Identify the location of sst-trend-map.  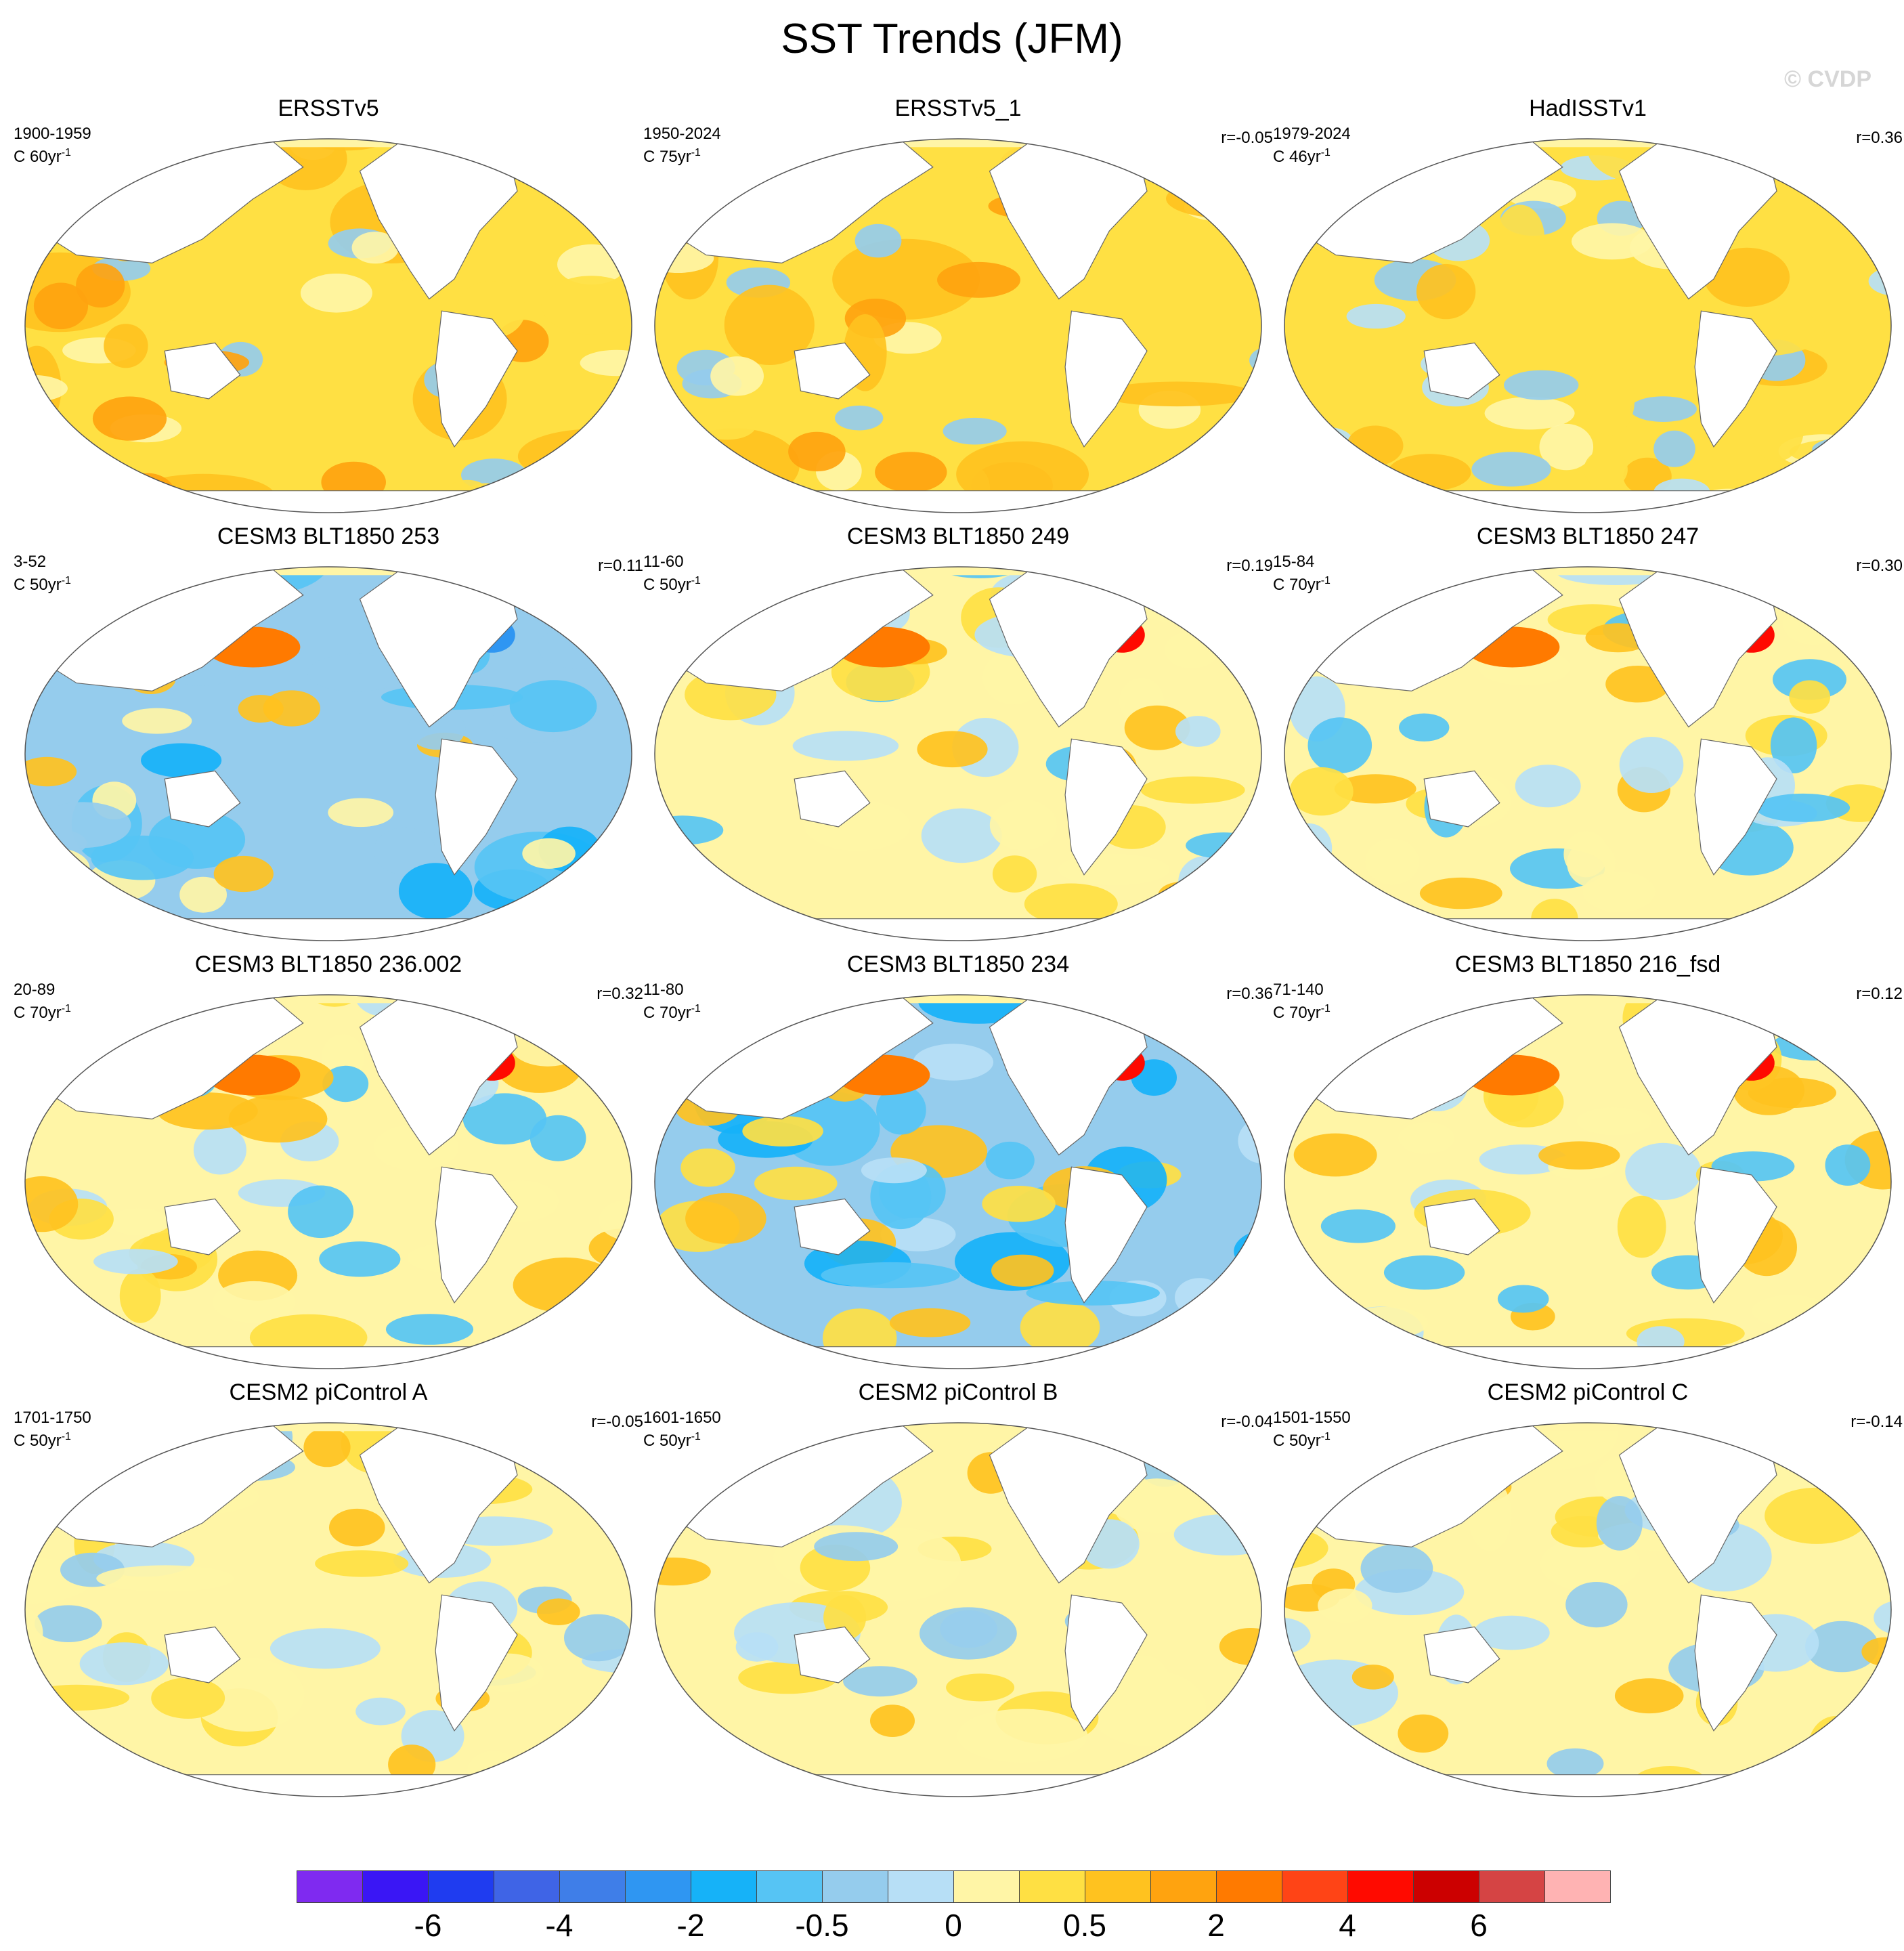
(328, 1609).